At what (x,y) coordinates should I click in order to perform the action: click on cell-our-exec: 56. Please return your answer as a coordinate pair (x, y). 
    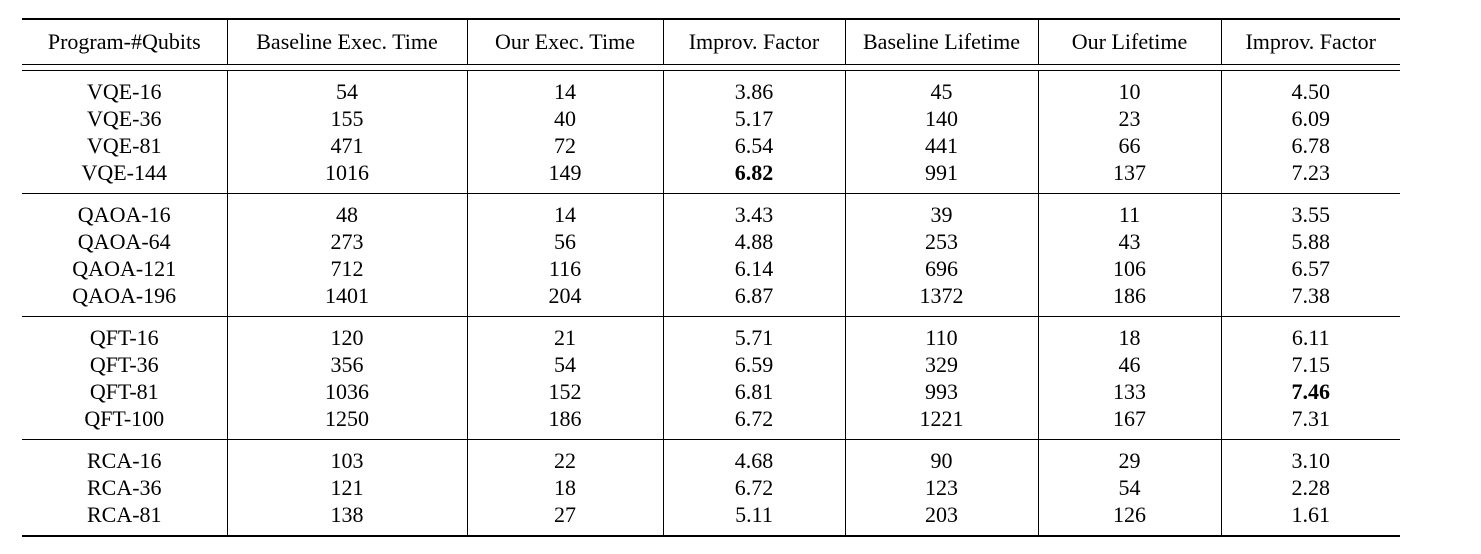
    Looking at the image, I should click on (564, 241).